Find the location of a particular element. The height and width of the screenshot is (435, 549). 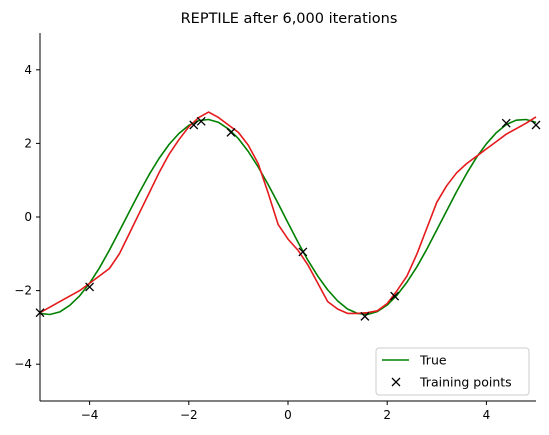

legend-box is located at coordinates (452, 371).